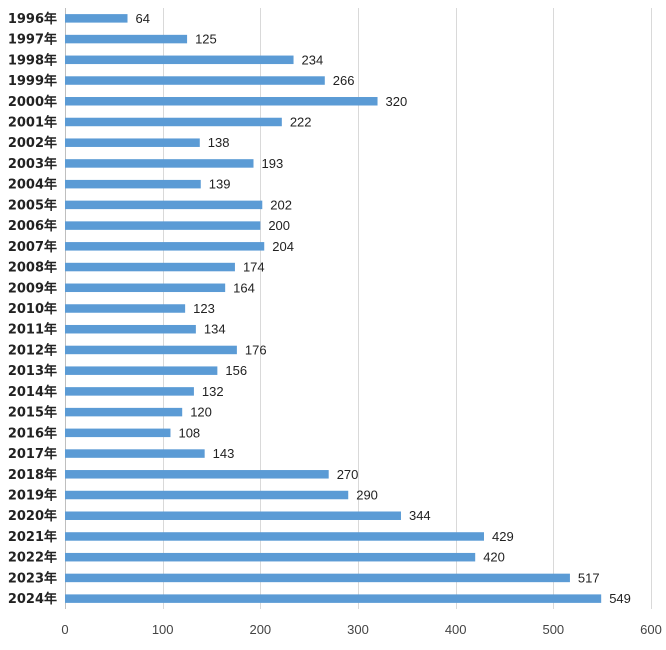 The height and width of the screenshot is (650, 666). Describe the element at coordinates (206, 39) in the screenshot. I see `data-label: 125` at that location.